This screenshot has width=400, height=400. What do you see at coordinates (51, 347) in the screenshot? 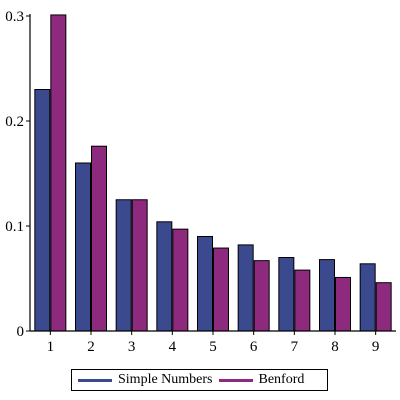
I see `x-tick-label-1: 1` at bounding box center [51, 347].